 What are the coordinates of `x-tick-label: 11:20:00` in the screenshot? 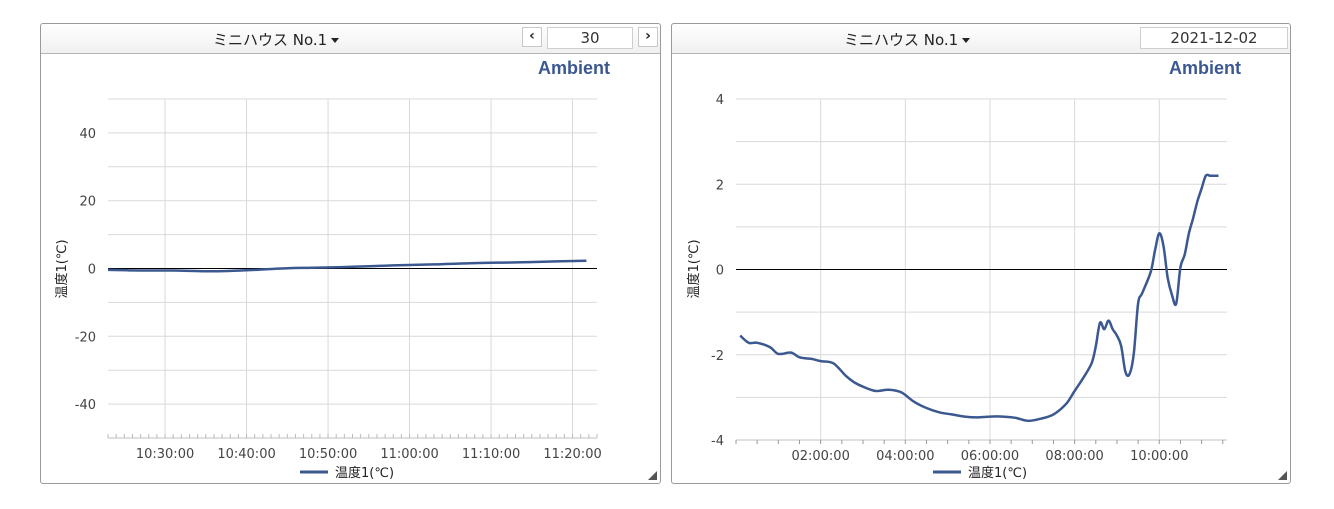 It's located at (572, 454).